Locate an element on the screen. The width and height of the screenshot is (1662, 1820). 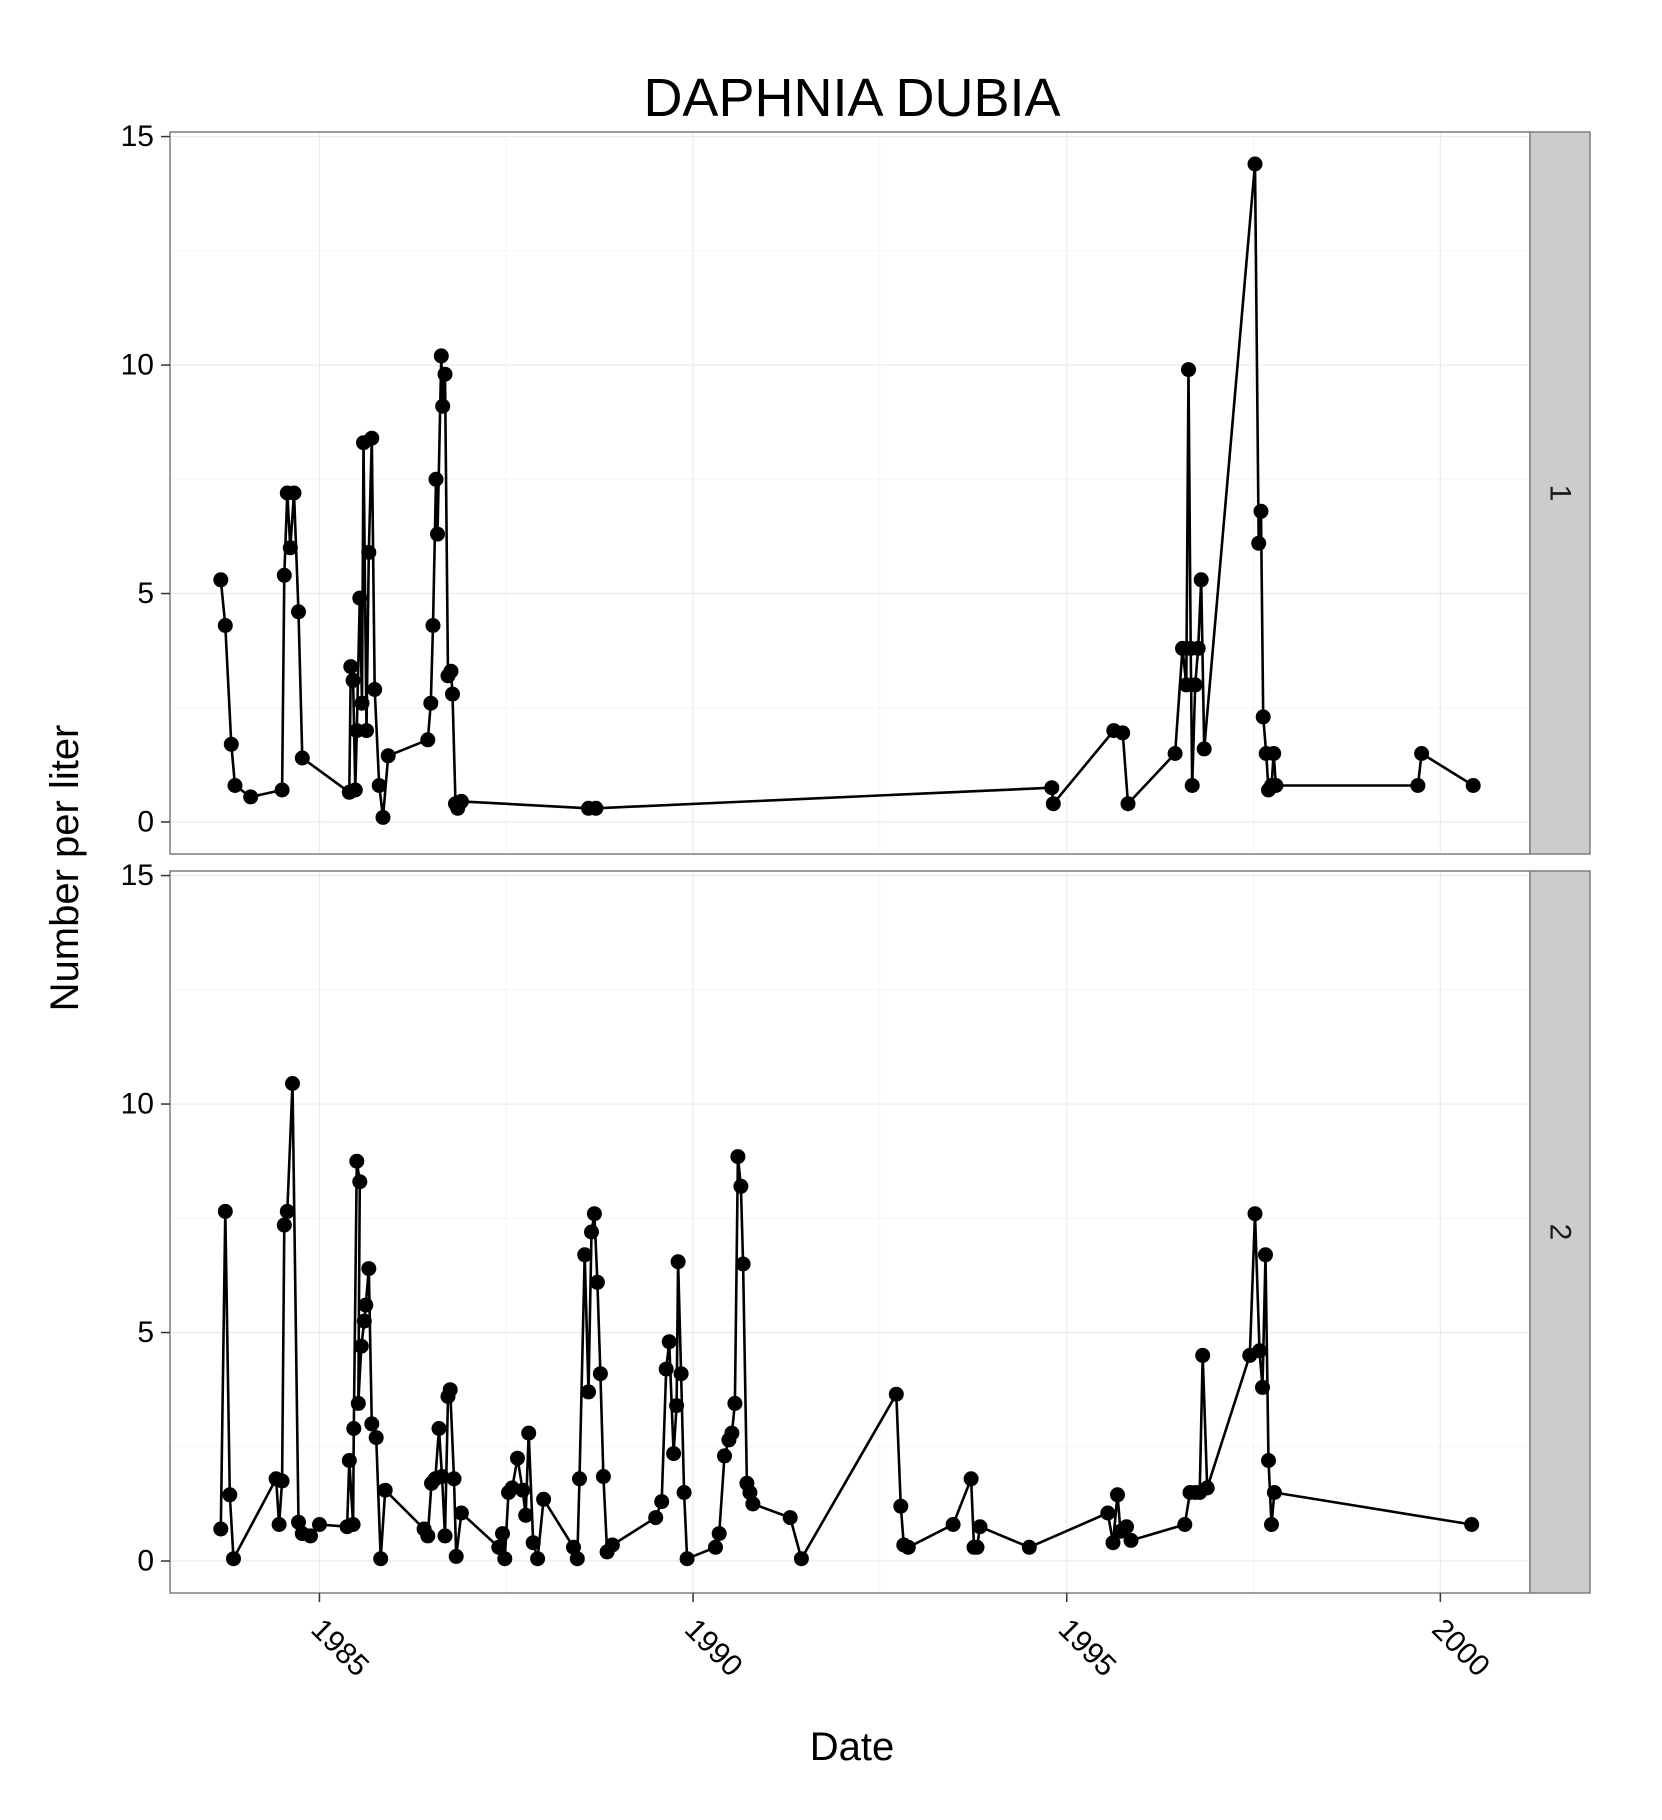
x-tick-label: 1995 is located at coordinates (1087, 1648).